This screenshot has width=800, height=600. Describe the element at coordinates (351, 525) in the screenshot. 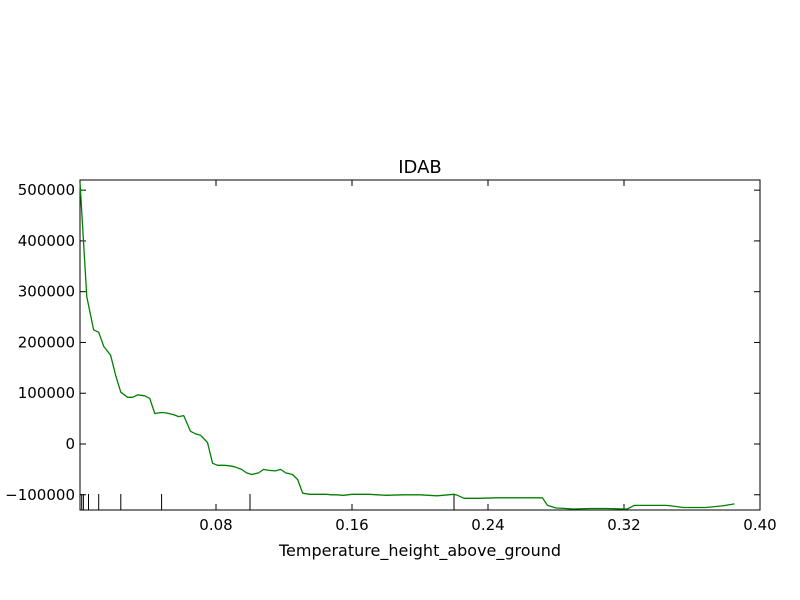

I see `x-tick-label: 0.16` at that location.